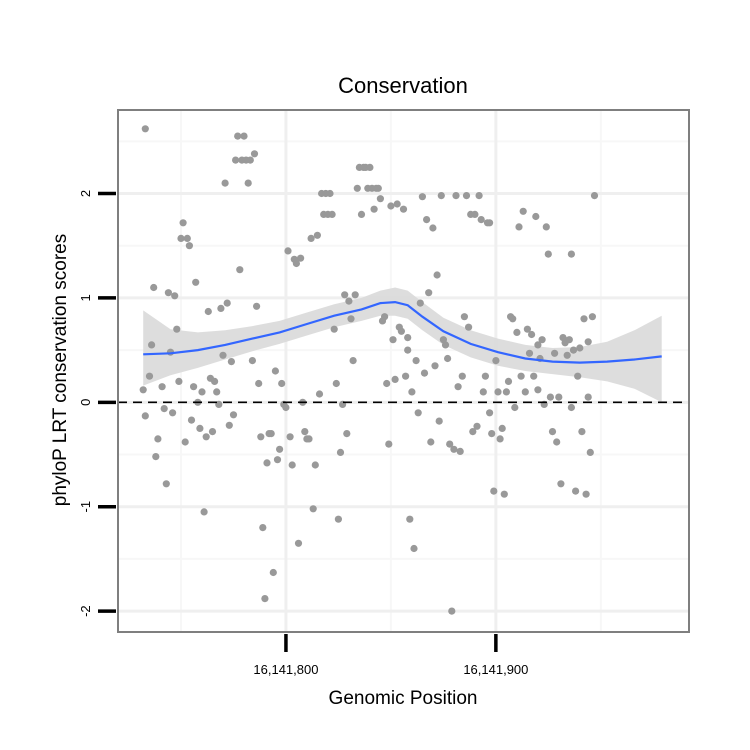  Describe the element at coordinates (285, 669) in the screenshot. I see `x-tick-label: 16,141,800` at that location.